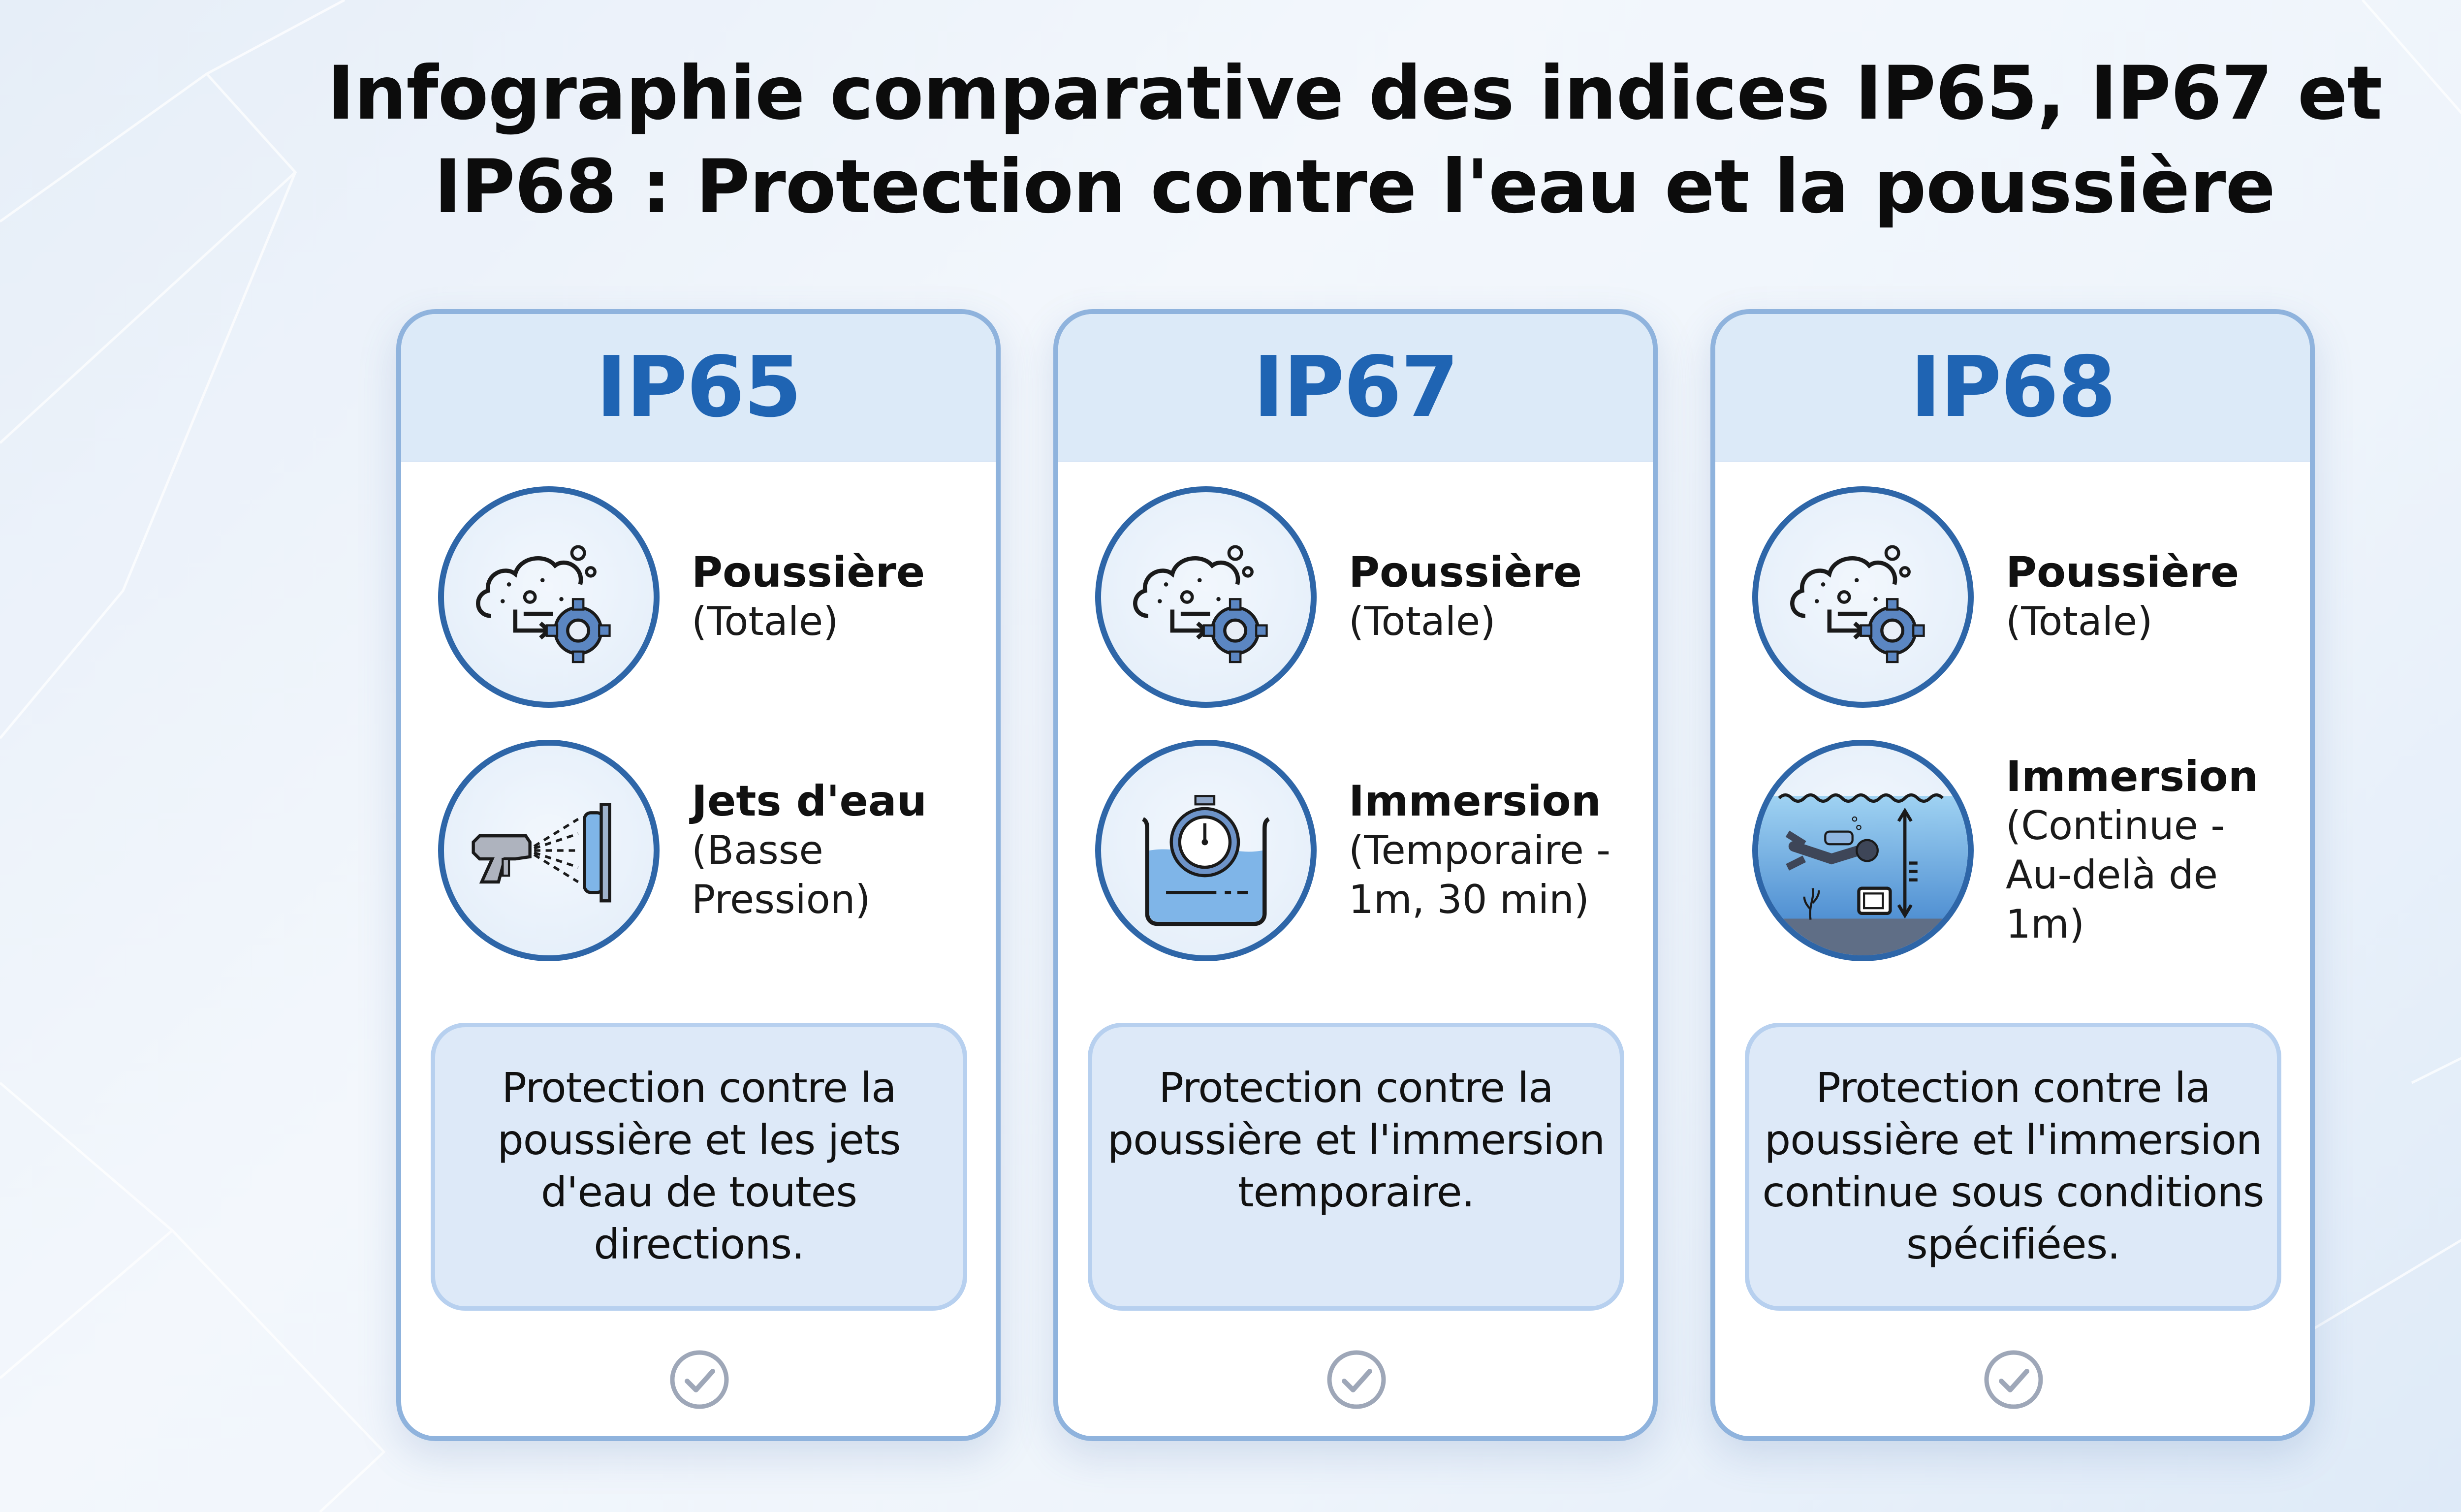 The width and height of the screenshot is (2461, 1512). Describe the element at coordinates (1206, 850) in the screenshot. I see `stopwatch-in-water-tank-icon` at that location.